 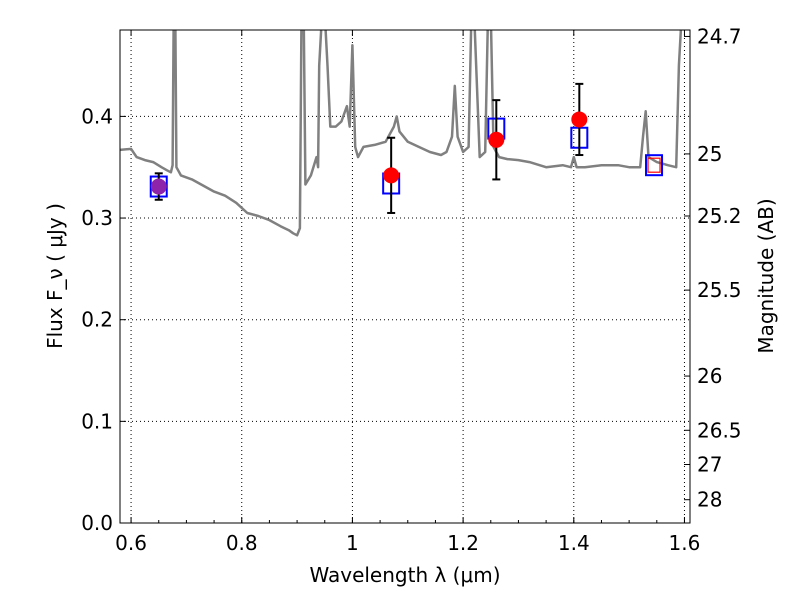 What do you see at coordinates (719, 430) in the screenshot?
I see `mag-tick-label: 26.5` at bounding box center [719, 430].